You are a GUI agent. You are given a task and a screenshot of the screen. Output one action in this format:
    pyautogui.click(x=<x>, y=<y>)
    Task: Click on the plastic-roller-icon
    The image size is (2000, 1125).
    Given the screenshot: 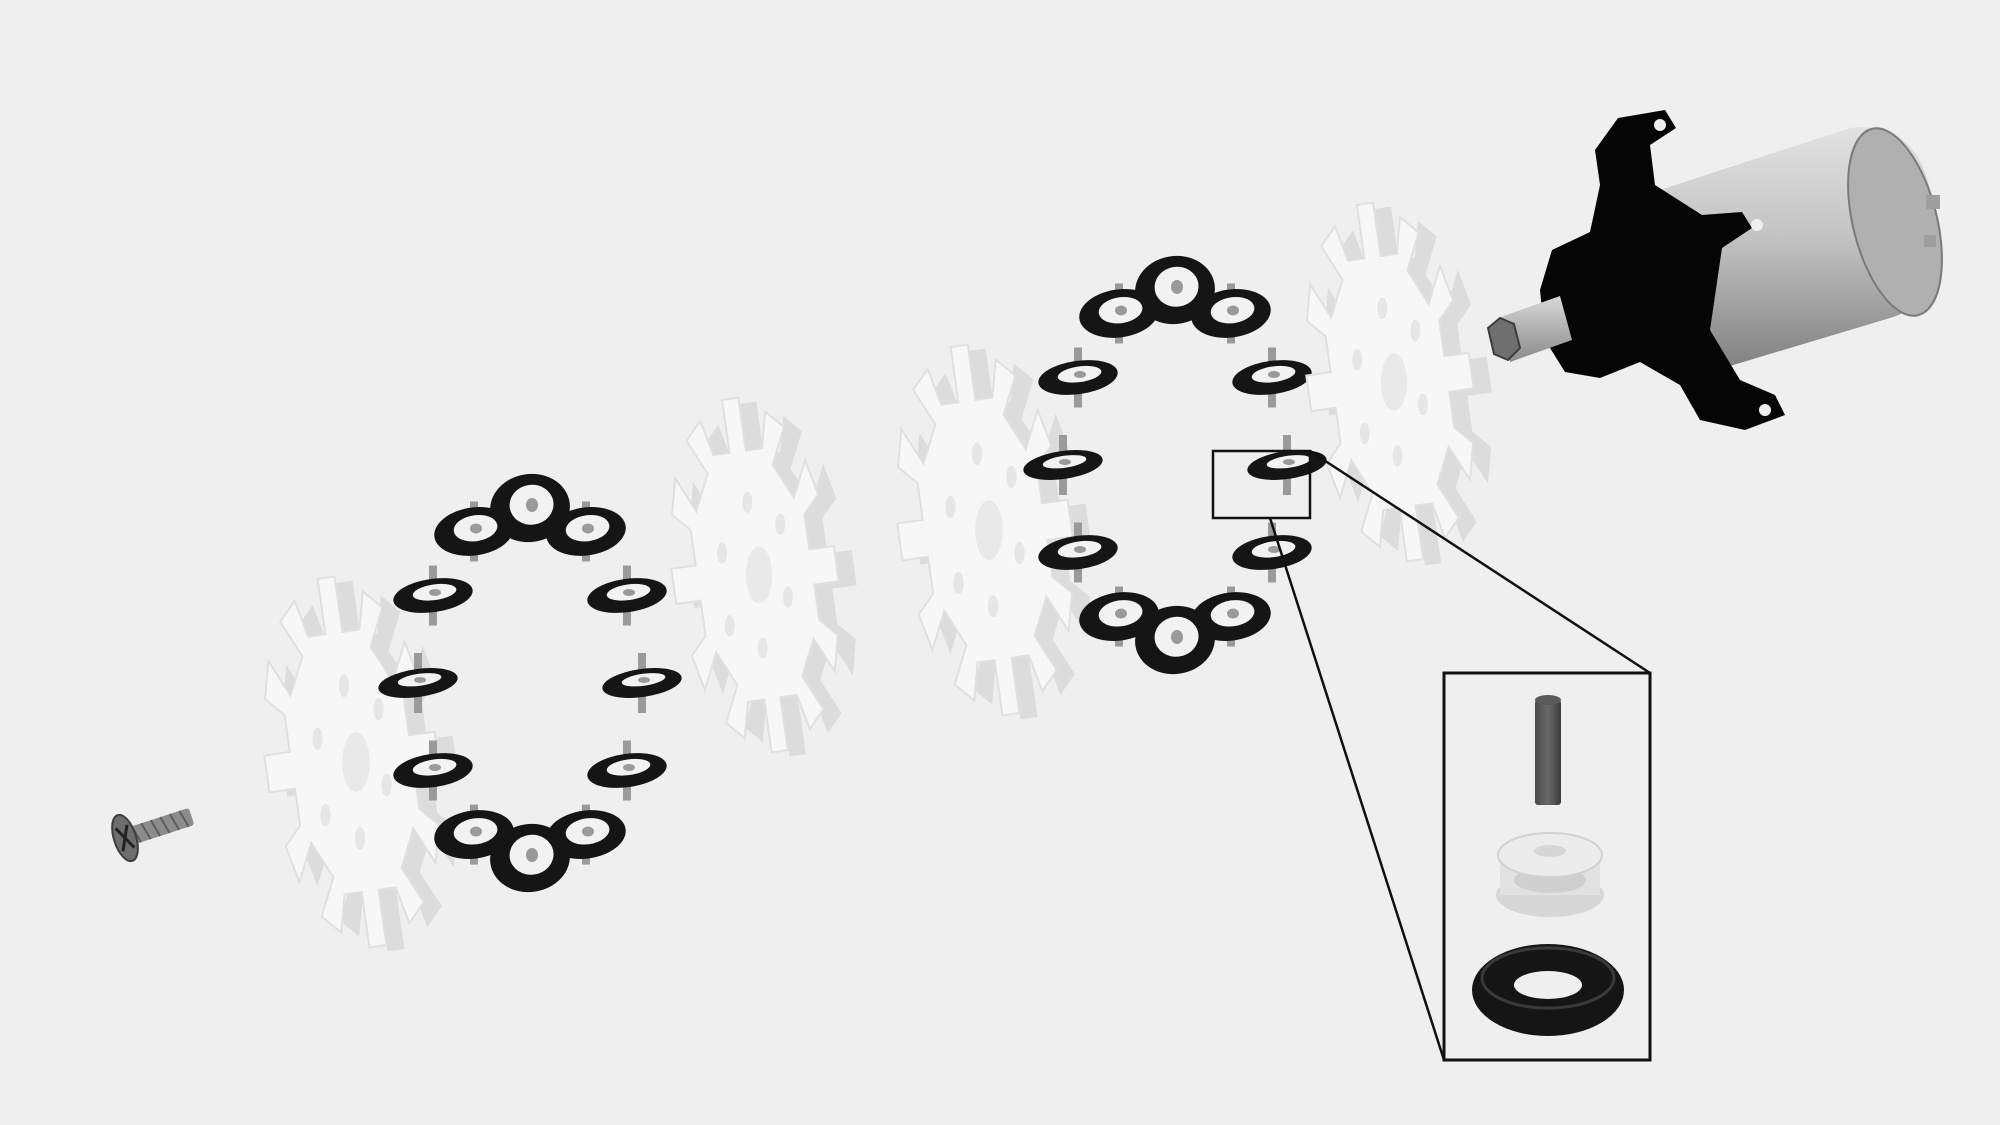 What is the action you would take?
    pyautogui.click(x=1550, y=874)
    